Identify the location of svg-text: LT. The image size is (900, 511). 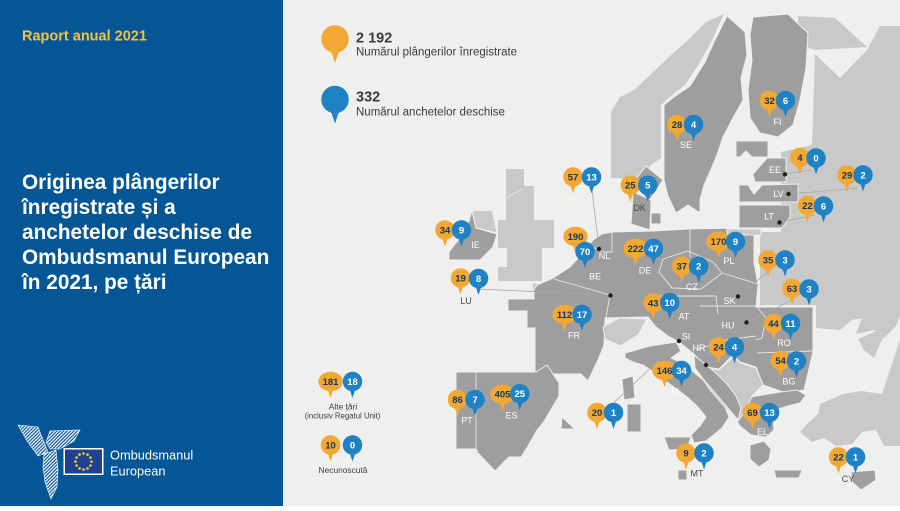
(769, 217).